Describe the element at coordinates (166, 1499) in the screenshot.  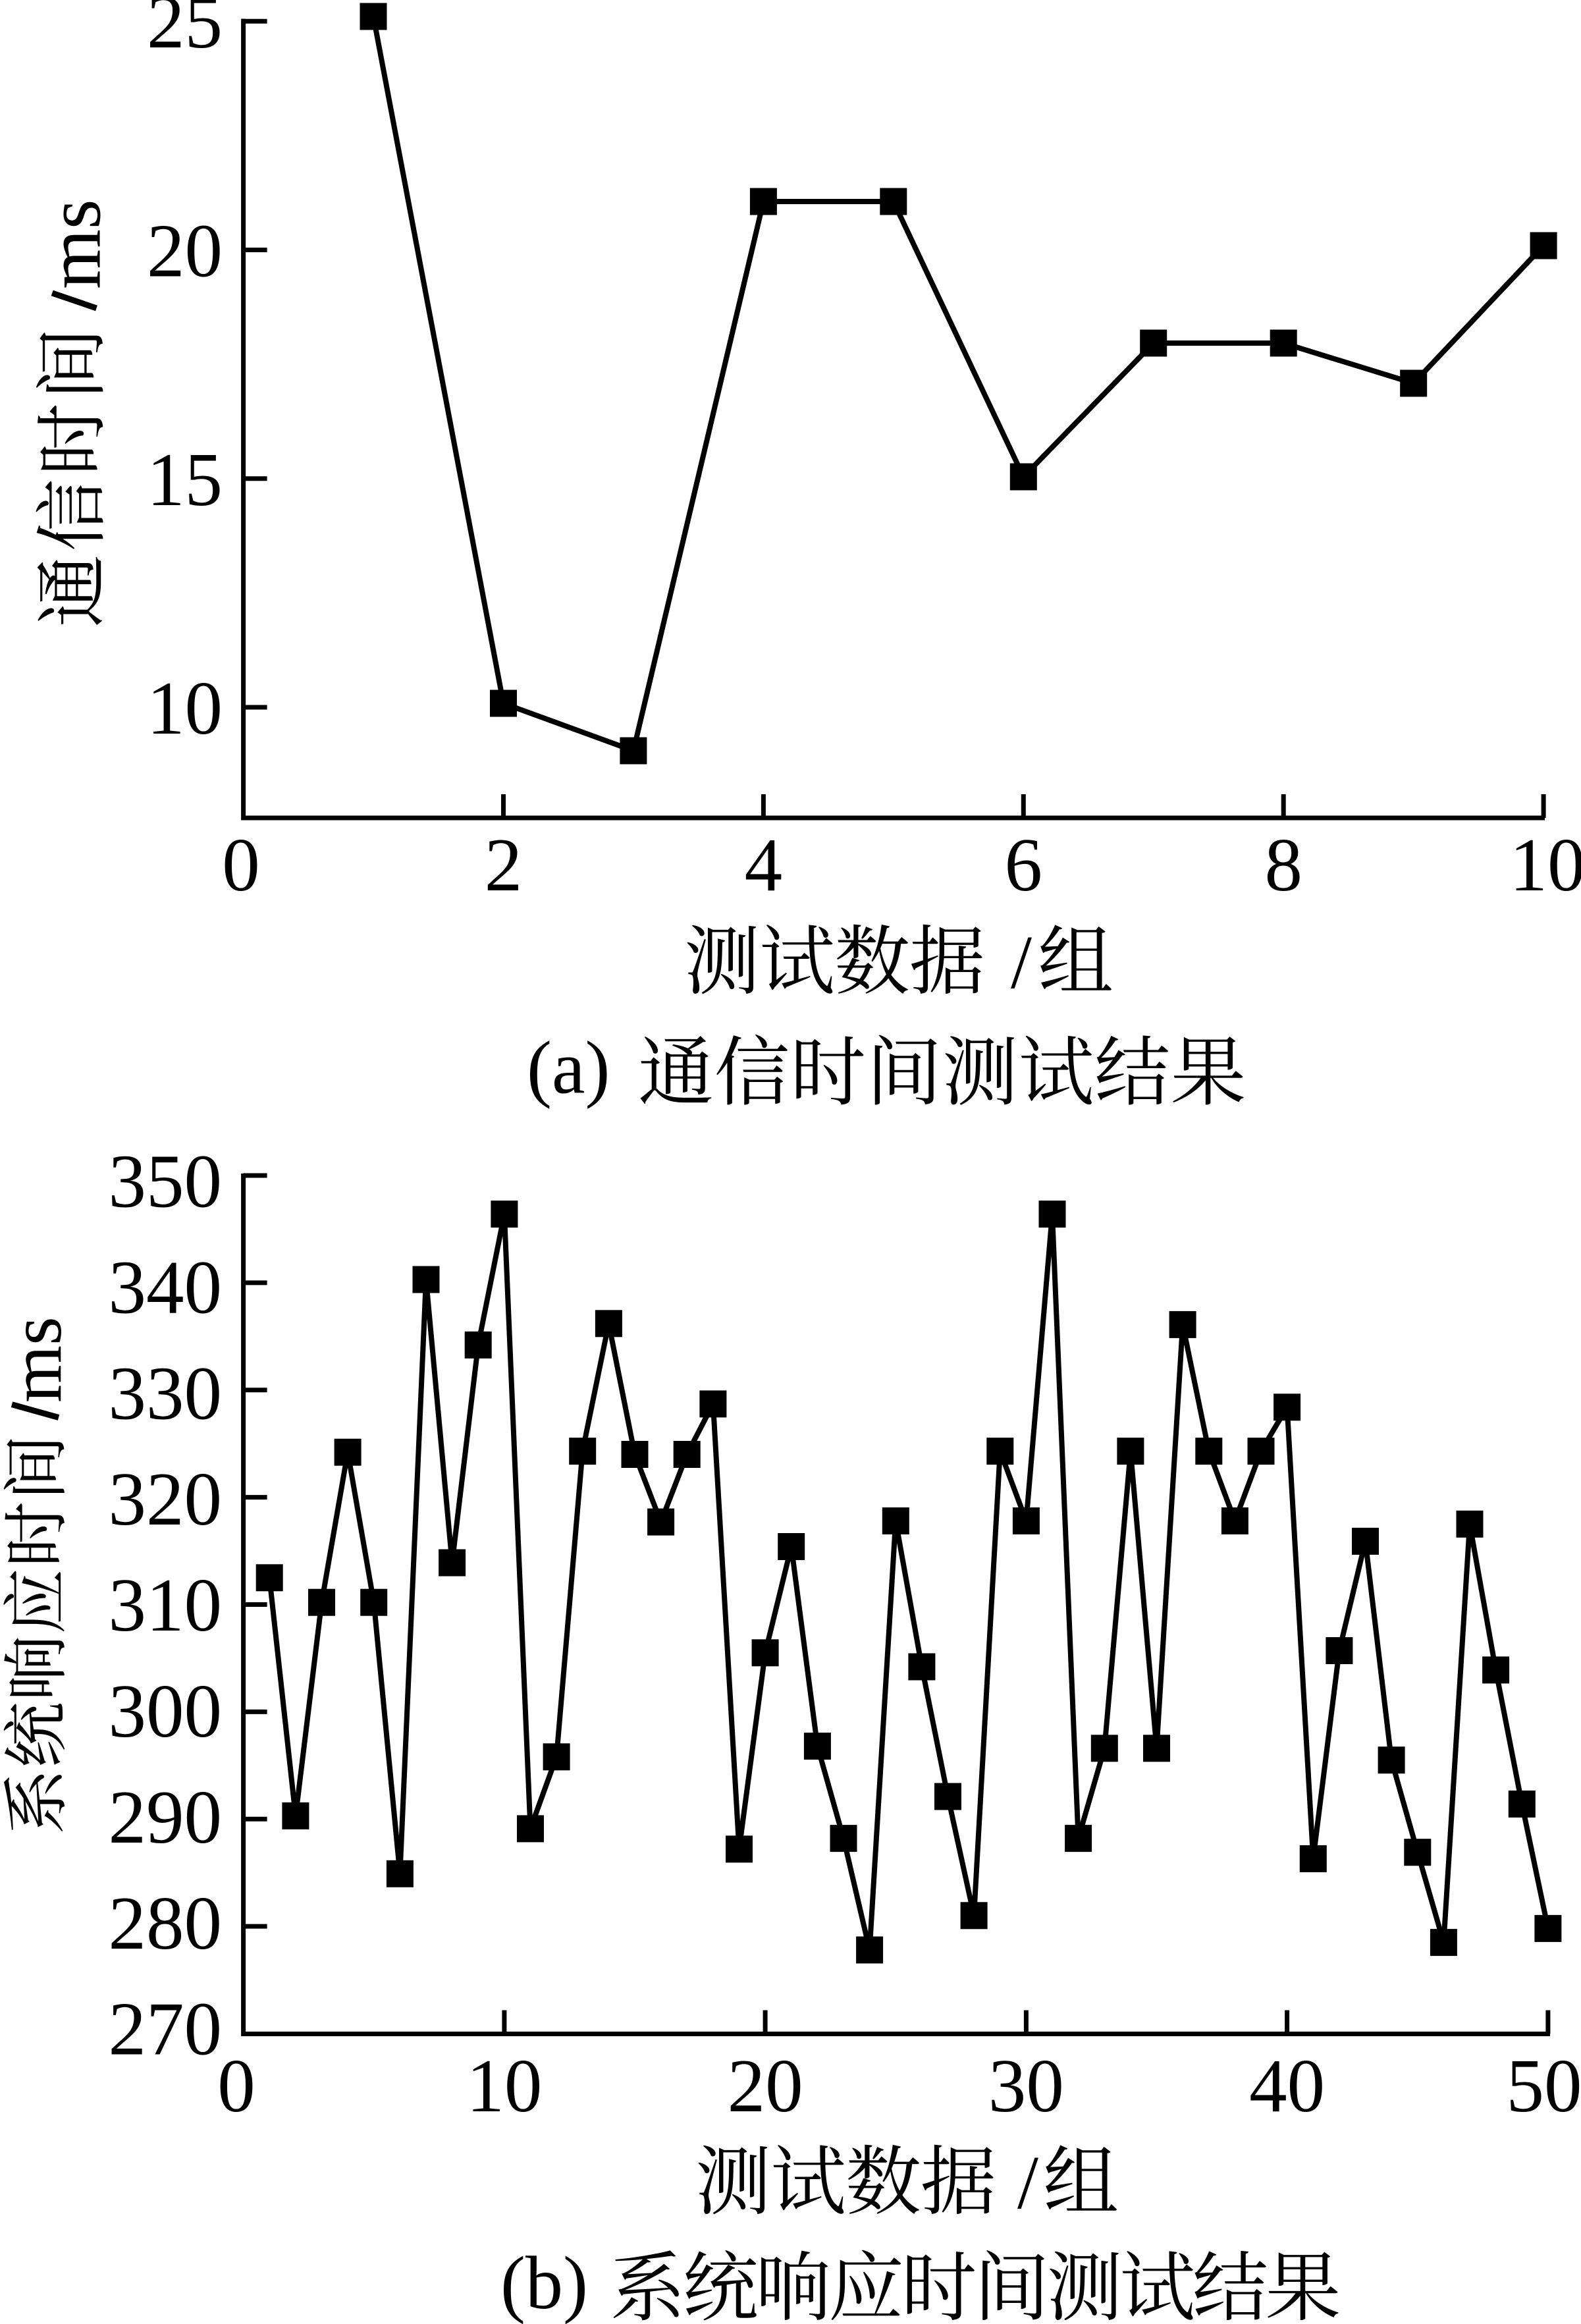
I see `svg-text: 320` at that location.